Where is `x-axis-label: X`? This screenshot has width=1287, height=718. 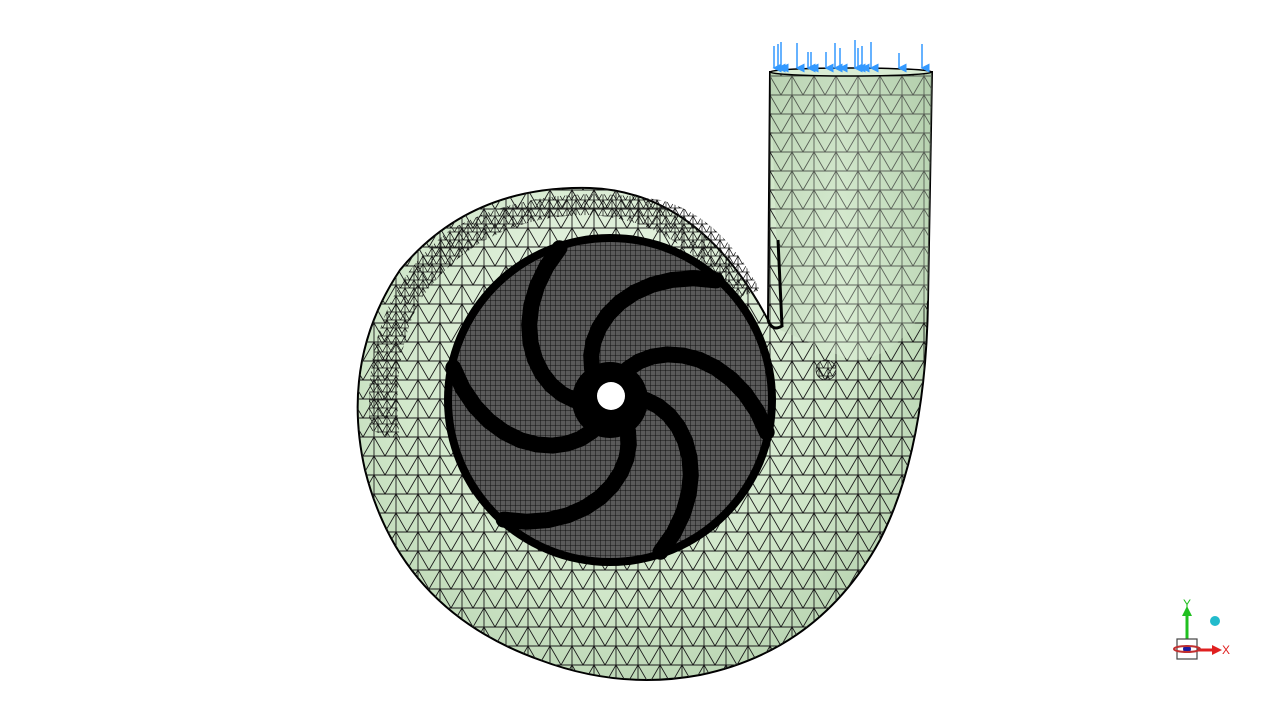
x-axis-label: X is located at coordinates (1226, 650).